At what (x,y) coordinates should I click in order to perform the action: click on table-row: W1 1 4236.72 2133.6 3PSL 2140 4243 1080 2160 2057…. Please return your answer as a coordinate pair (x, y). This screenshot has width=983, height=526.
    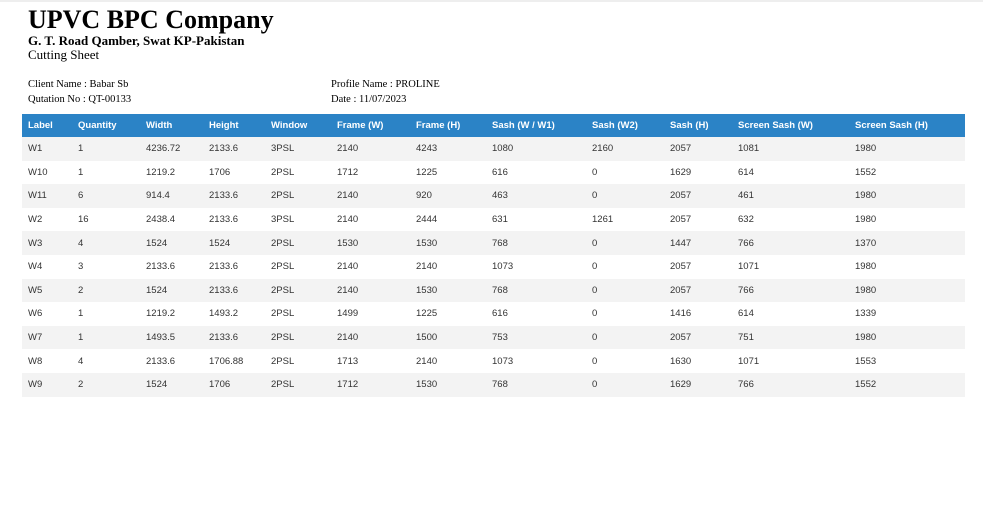
    Looking at the image, I should click on (493, 149).